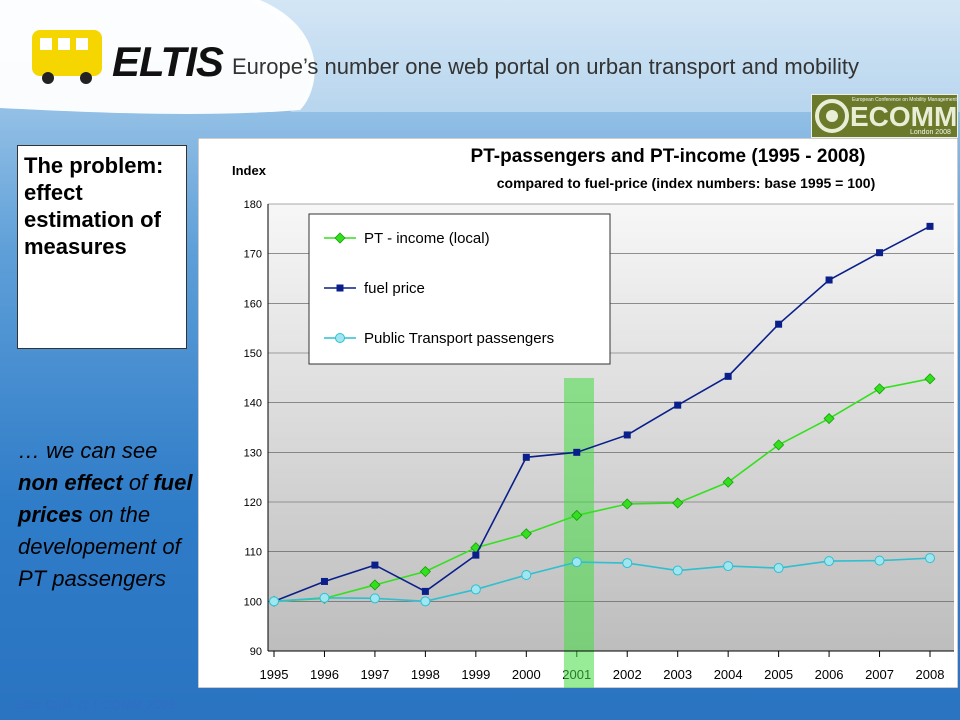 This screenshot has width=960, height=720. What do you see at coordinates (253, 602) in the screenshot?
I see `y-tick-label: 100` at bounding box center [253, 602].